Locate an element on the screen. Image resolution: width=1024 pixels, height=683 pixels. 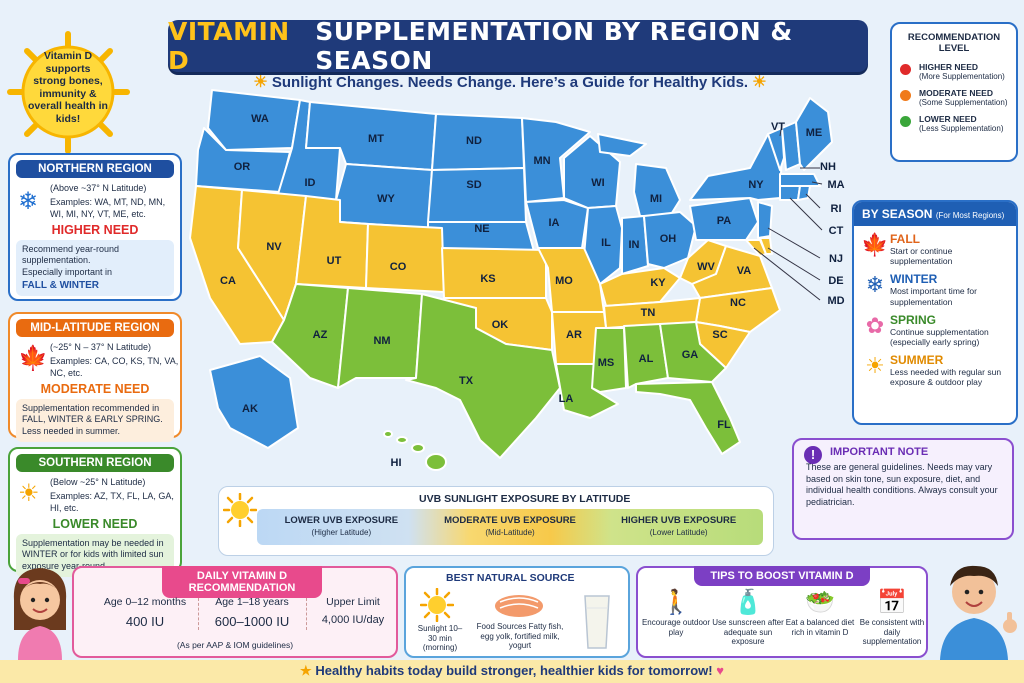
exclamation-icon: ! is located at coordinates (813, 455).